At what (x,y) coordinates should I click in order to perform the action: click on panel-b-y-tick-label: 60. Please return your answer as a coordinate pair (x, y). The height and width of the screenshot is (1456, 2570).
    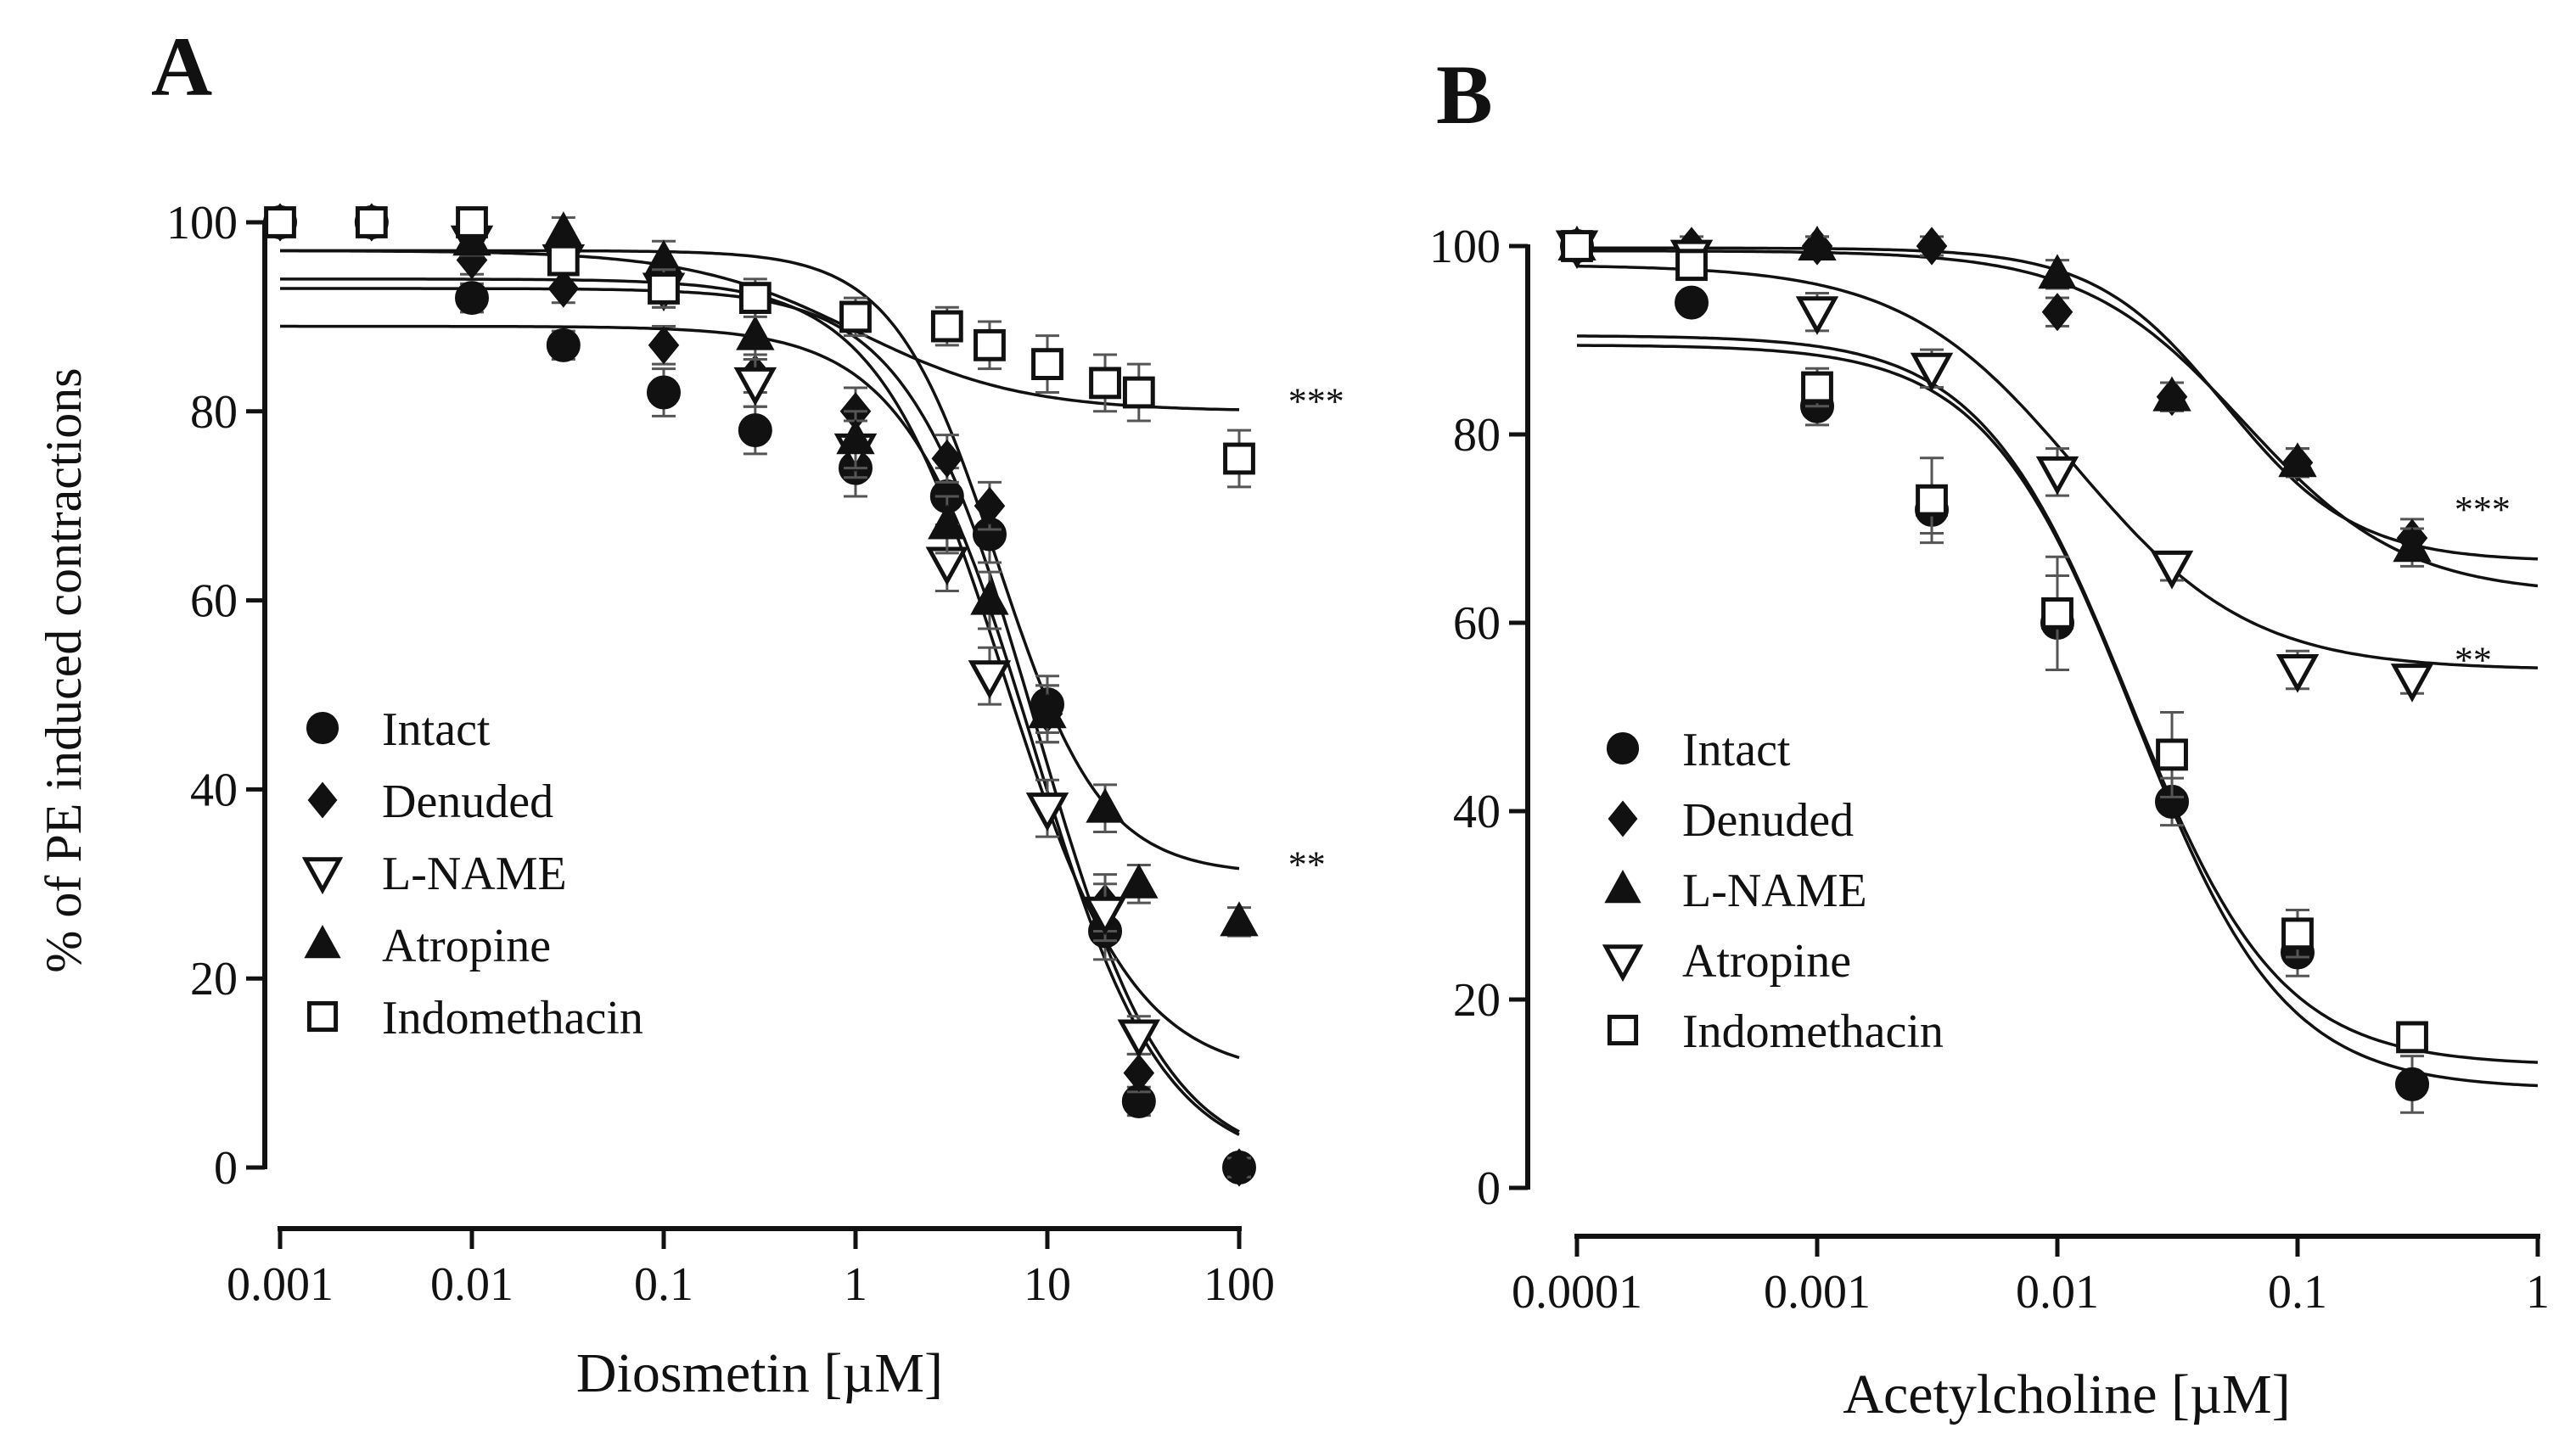
    Looking at the image, I should click on (1477, 624).